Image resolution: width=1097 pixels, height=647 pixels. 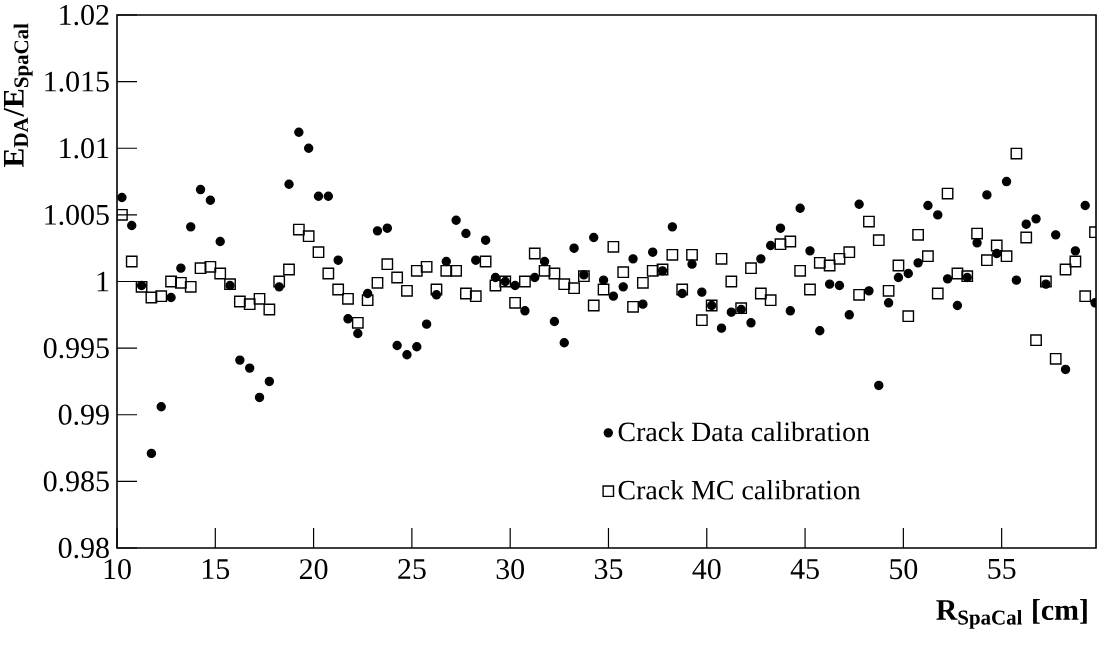 What do you see at coordinates (77, 81) in the screenshot?
I see `y-tick-label: 1.015` at bounding box center [77, 81].